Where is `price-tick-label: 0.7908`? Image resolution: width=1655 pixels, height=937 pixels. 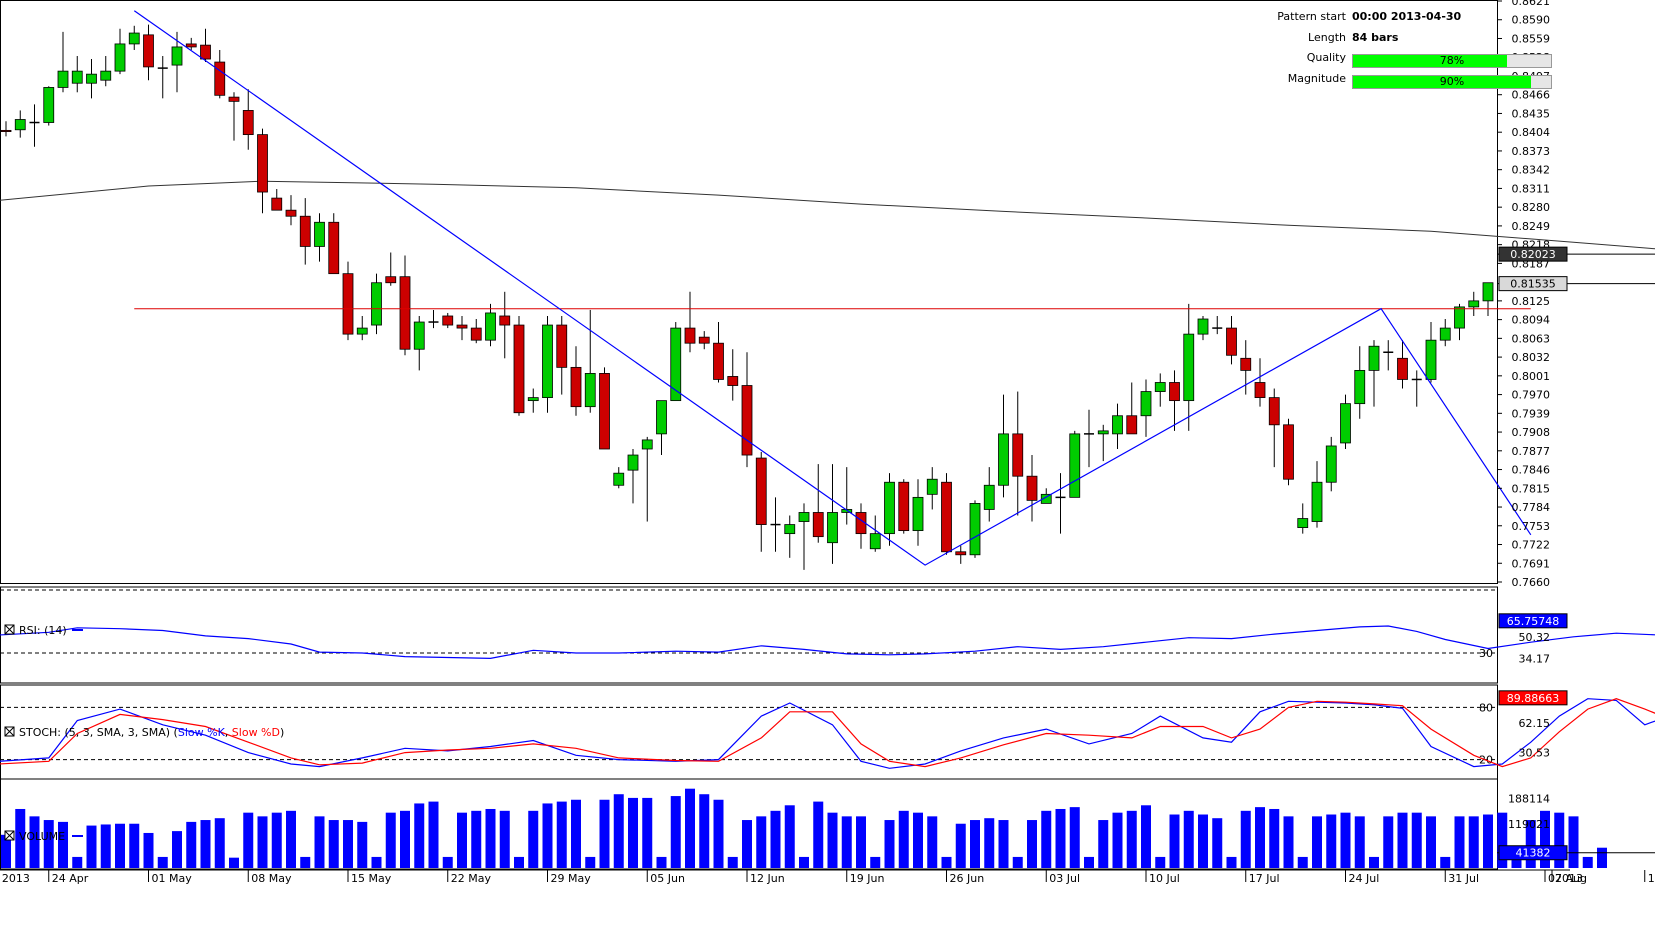
price-tick-label: 0.7908 is located at coordinates (1531, 432).